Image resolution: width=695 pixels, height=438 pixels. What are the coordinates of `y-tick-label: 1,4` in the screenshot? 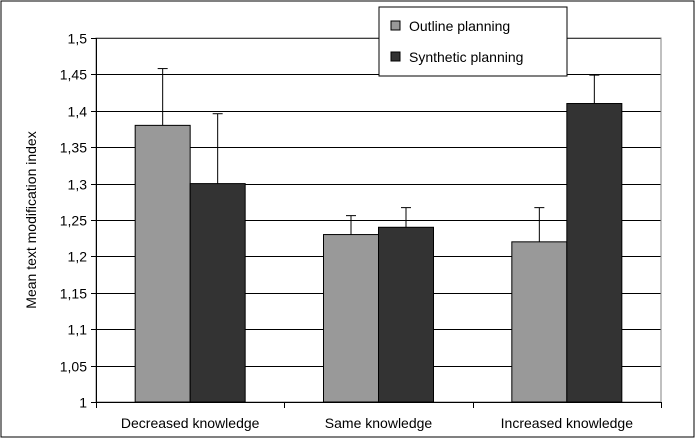 It's located at (78, 112).